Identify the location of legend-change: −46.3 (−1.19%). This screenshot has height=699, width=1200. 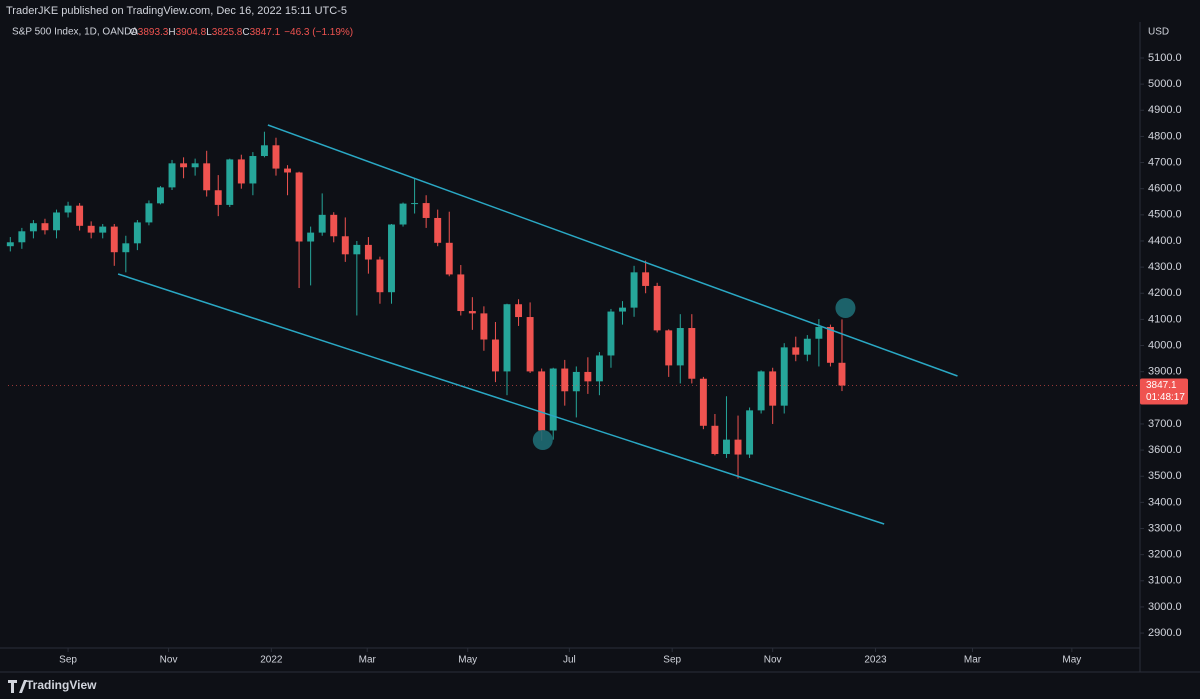
(318, 32).